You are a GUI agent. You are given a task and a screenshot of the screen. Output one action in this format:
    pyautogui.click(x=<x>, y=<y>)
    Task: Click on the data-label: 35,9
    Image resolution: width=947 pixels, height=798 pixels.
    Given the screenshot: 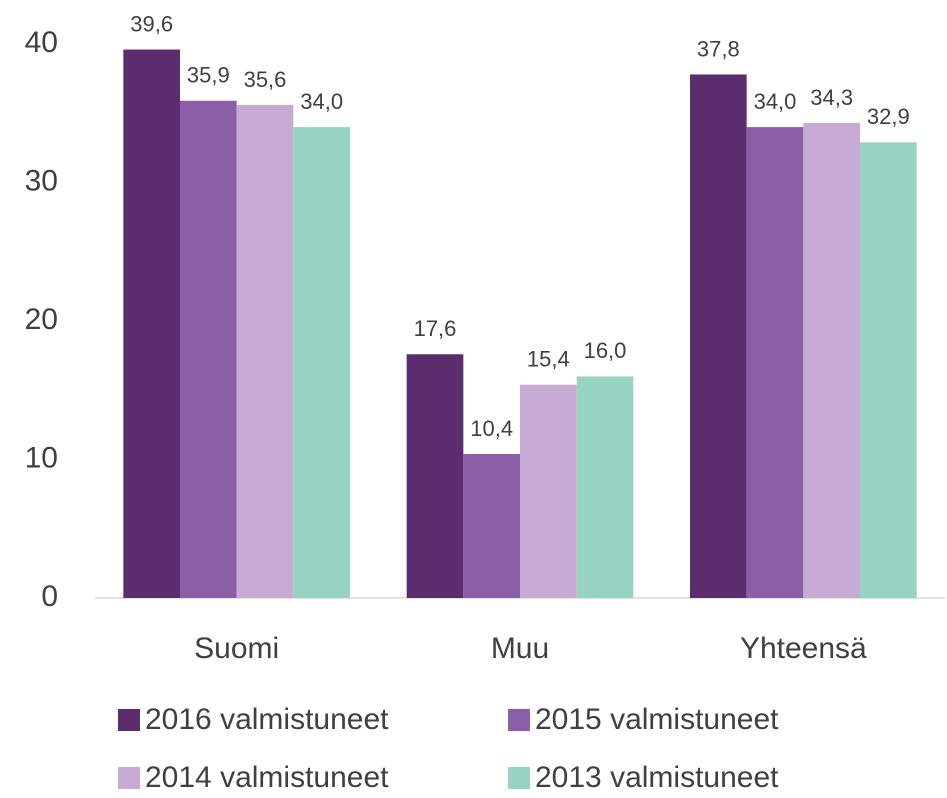 What is the action you would take?
    pyautogui.click(x=208, y=75)
    